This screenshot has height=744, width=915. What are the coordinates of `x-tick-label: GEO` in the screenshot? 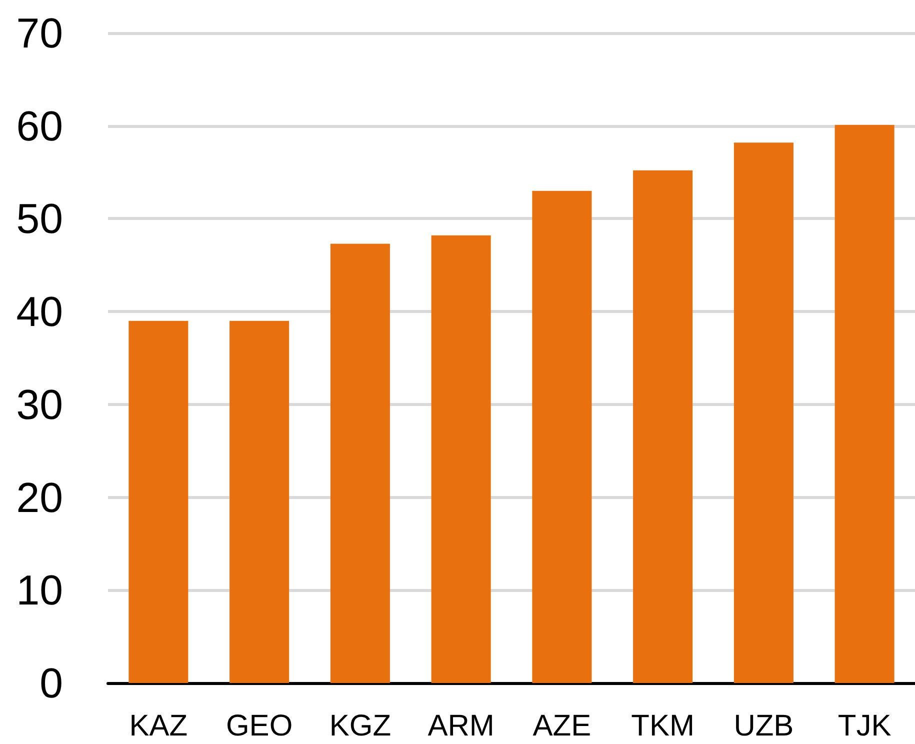 It's located at (259, 726).